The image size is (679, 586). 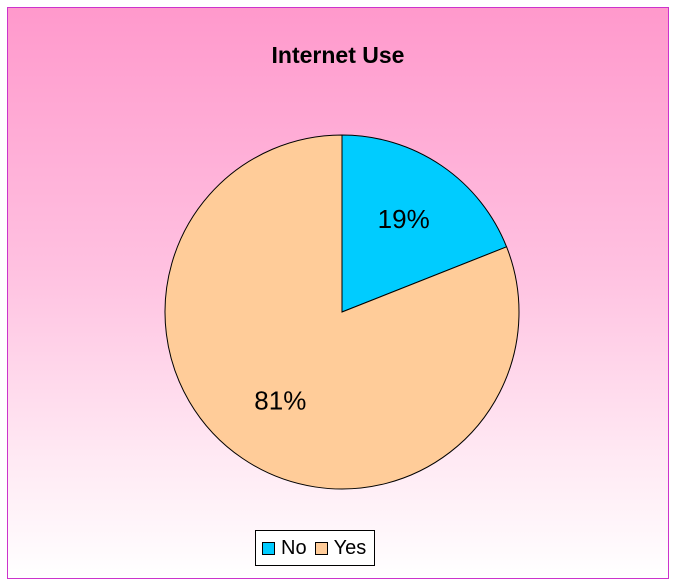 I want to click on legend-swatch-no, so click(x=268, y=548).